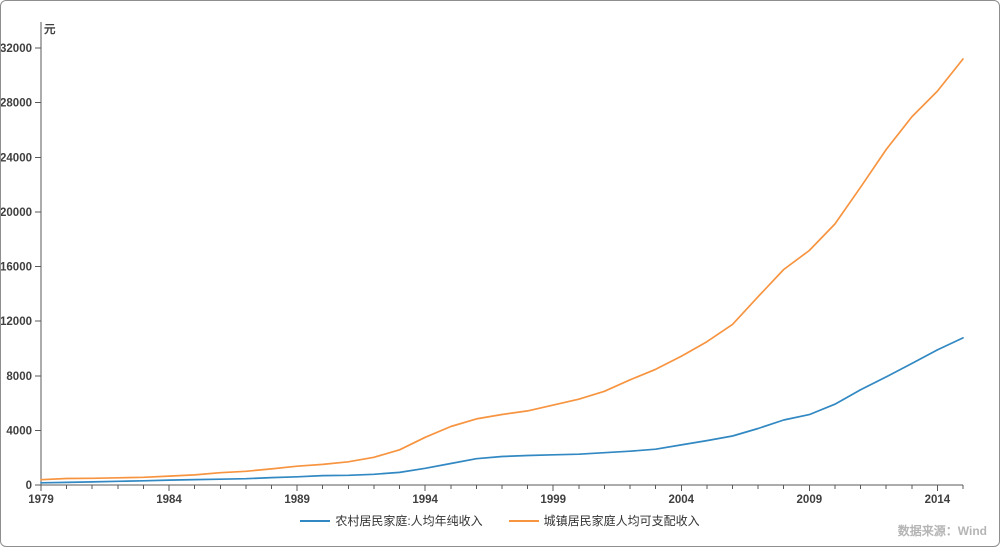 This screenshot has width=1000, height=547. Describe the element at coordinates (942, 531) in the screenshot. I see `data-source-note: 数据来源：Wind` at that location.